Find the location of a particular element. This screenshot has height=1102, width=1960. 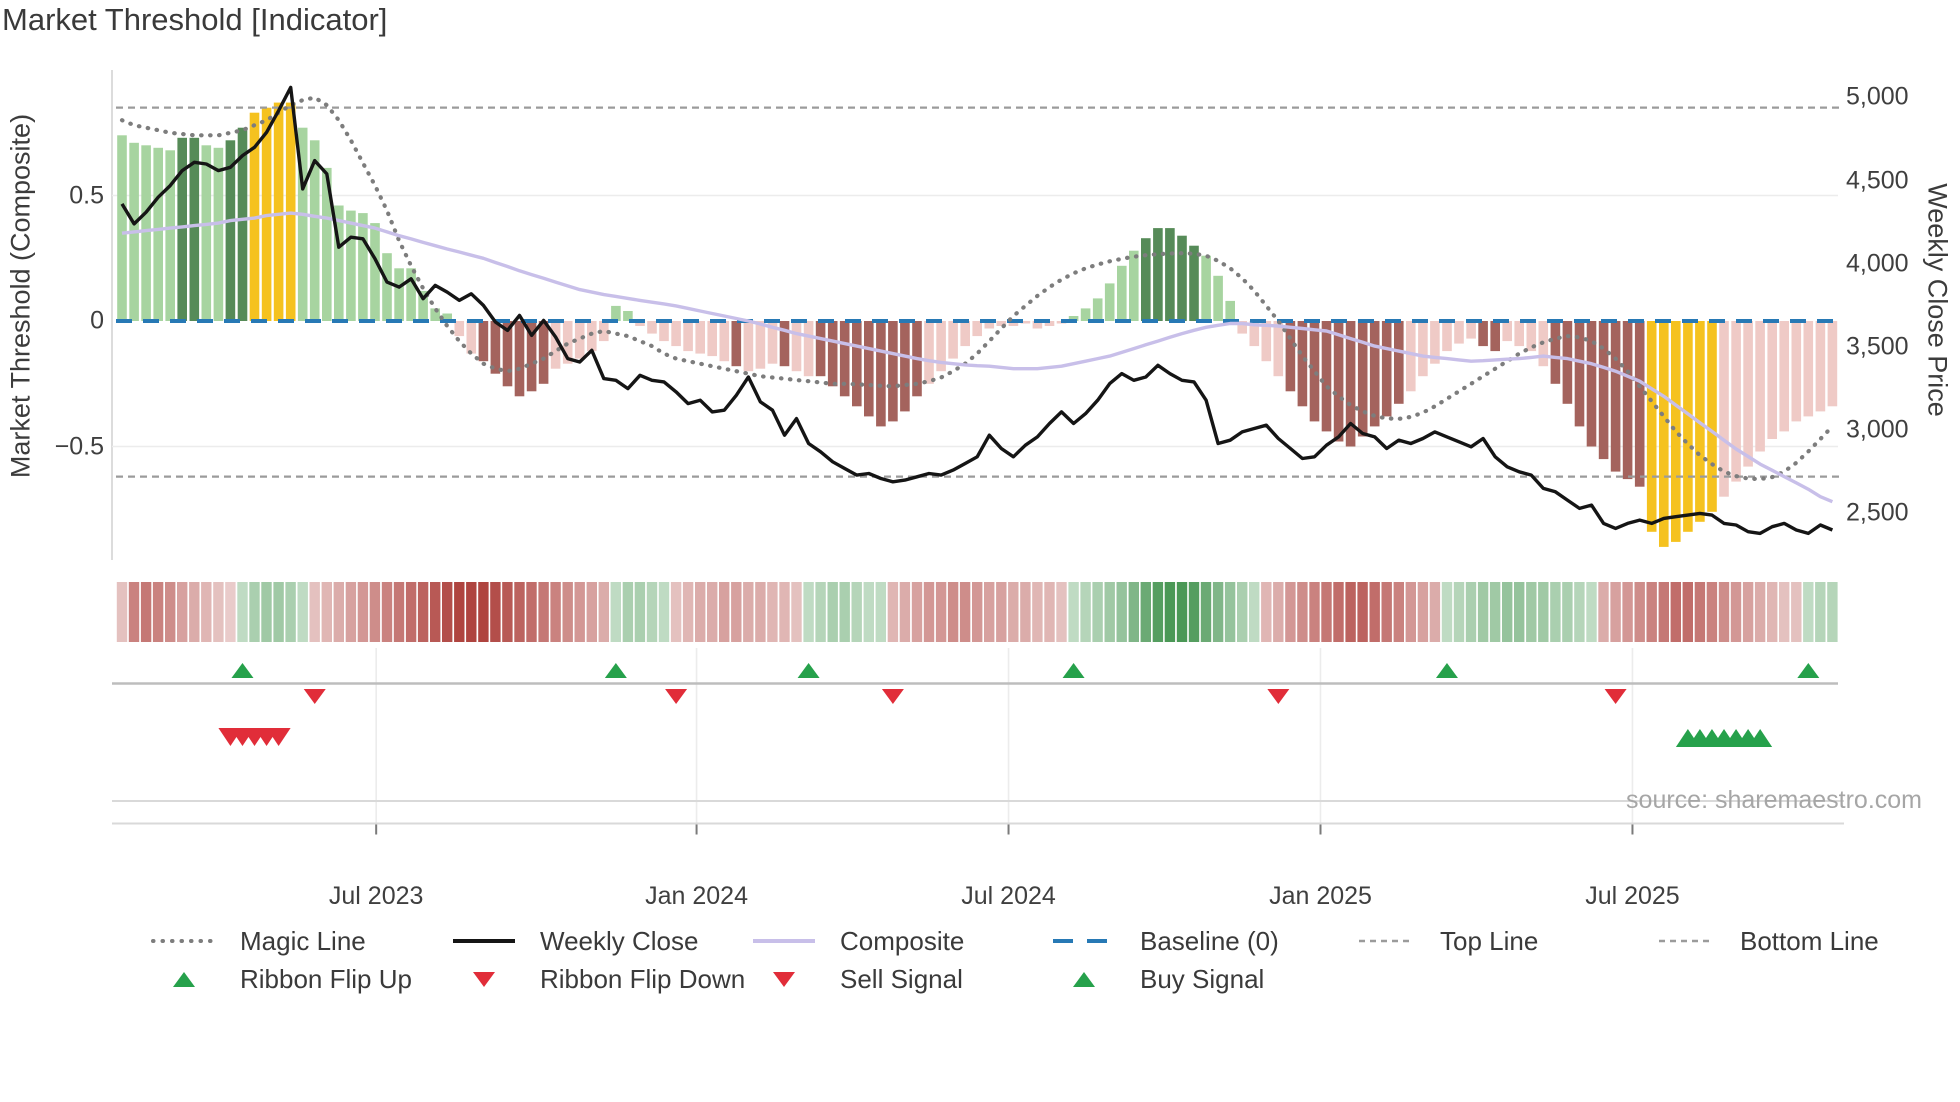

buy-signal-marker is located at coordinates (1760, 738).